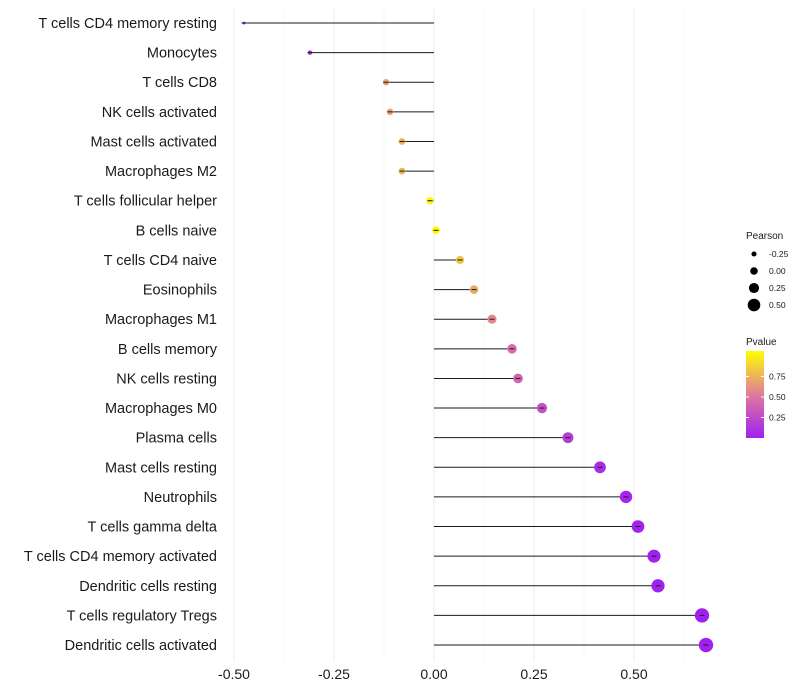  I want to click on x-tick-label: -0.25, so click(334, 674).